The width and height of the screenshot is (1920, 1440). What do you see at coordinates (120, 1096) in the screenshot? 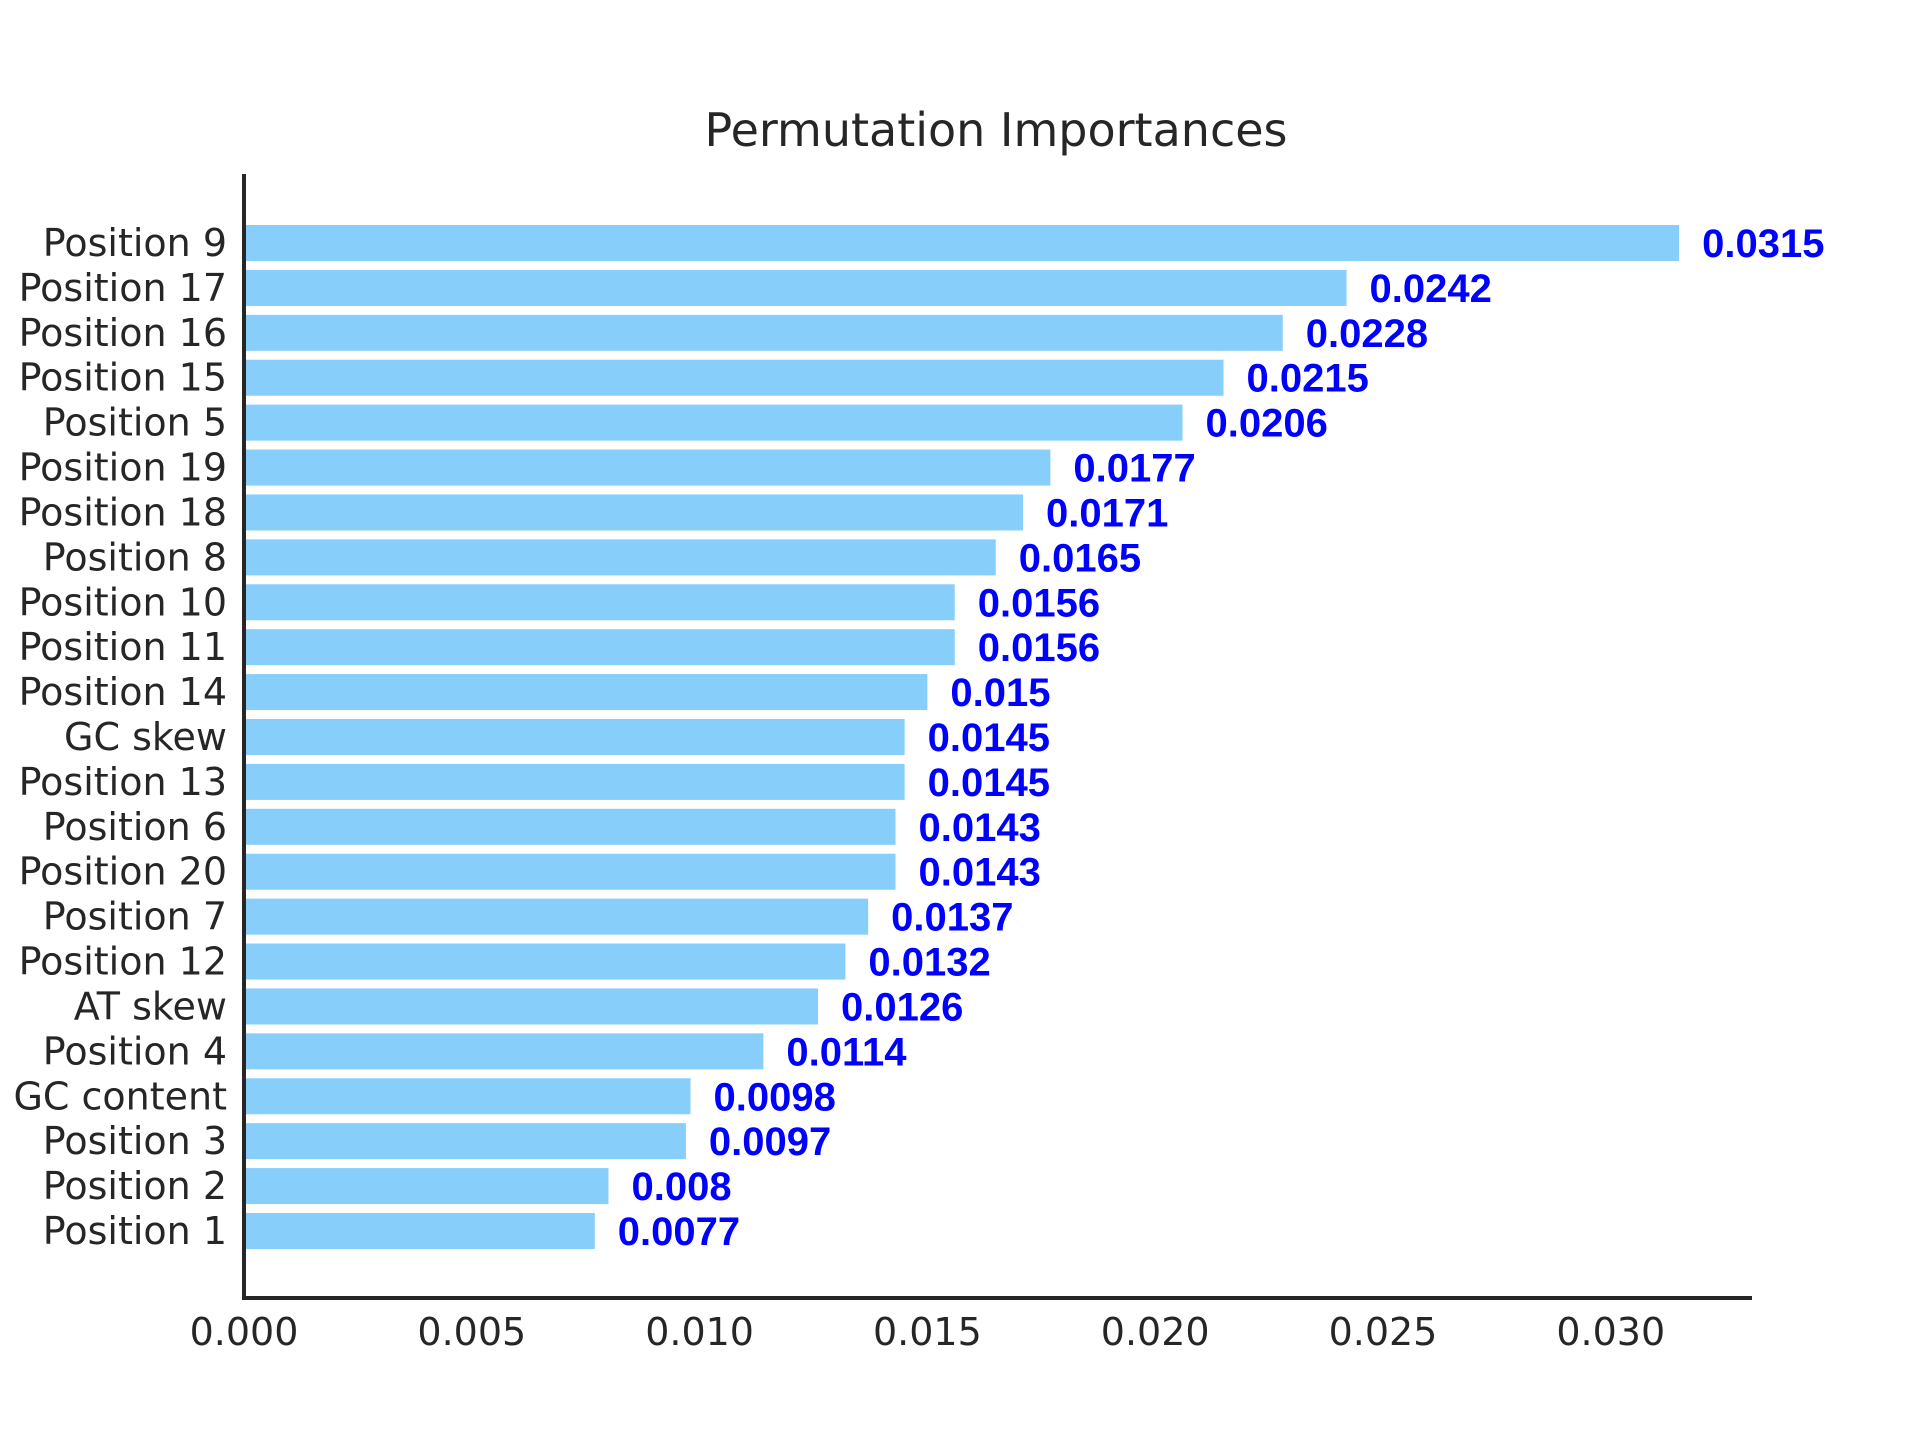
I see `category-label: GC content` at bounding box center [120, 1096].